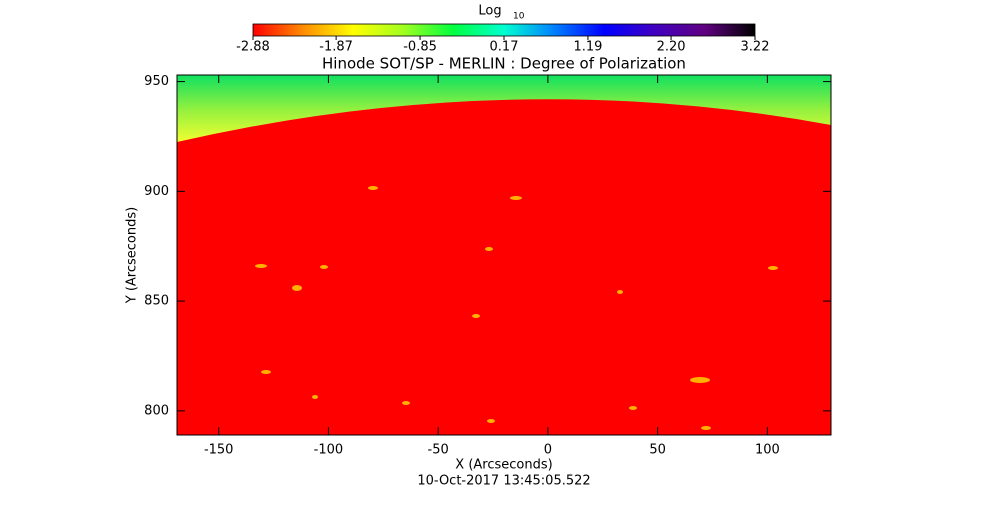 This screenshot has width=1007, height=512. Describe the element at coordinates (504, 47) in the screenshot. I see `colorbar-tick-label: 0.17` at that location.